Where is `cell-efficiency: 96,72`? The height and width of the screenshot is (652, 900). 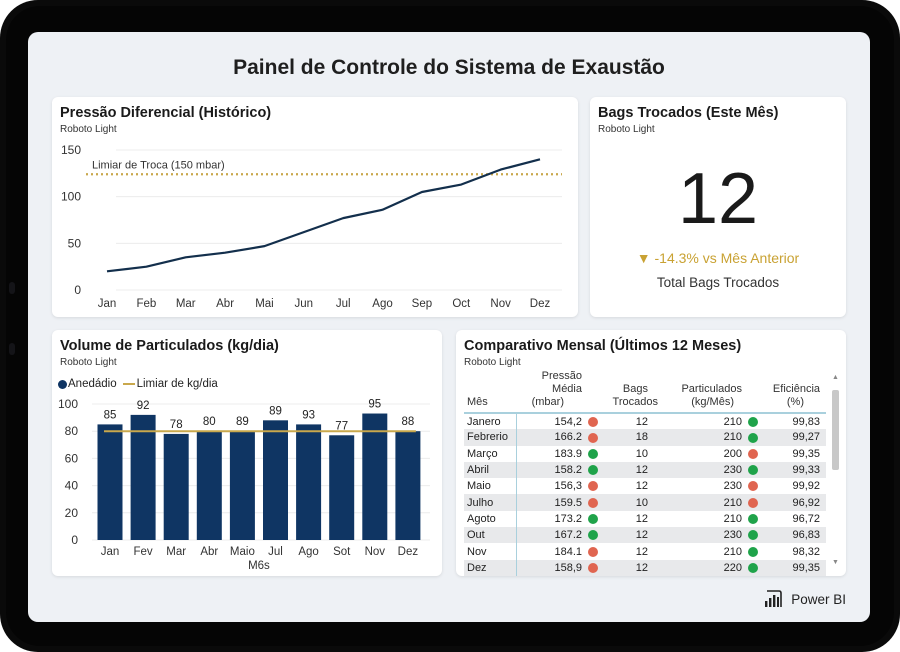
cell-efficiency: 96,72 is located at coordinates (806, 518).